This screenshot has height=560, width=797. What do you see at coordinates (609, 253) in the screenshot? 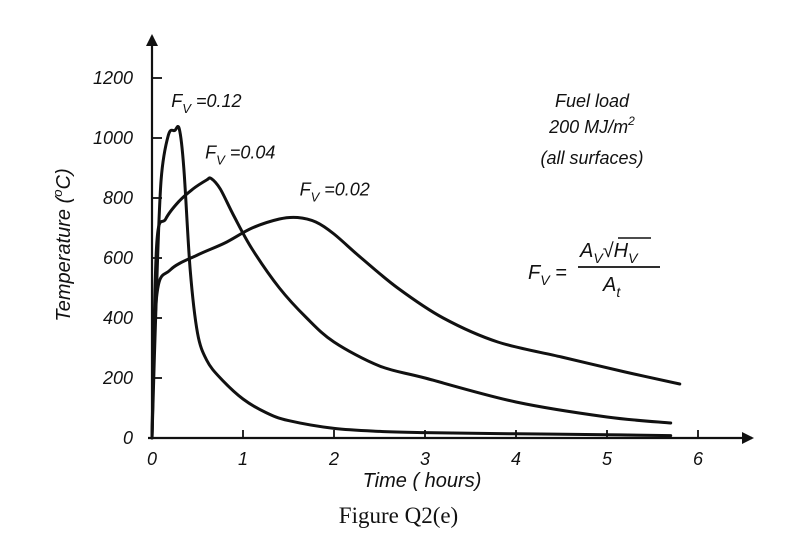
I see `formula-numerator: AV√HV` at bounding box center [609, 253].